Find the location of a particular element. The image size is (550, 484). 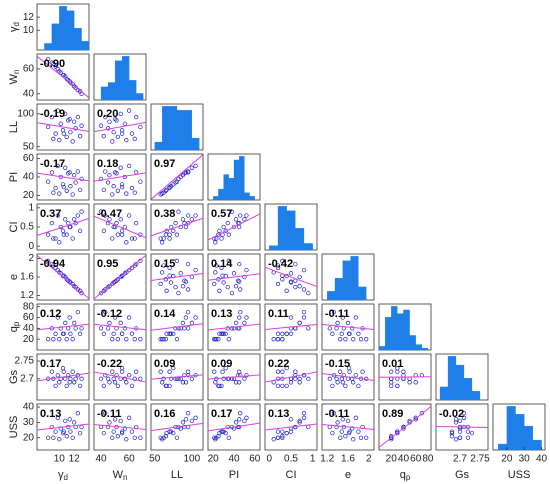

x-tick-label: 100 is located at coordinates (192, 459).